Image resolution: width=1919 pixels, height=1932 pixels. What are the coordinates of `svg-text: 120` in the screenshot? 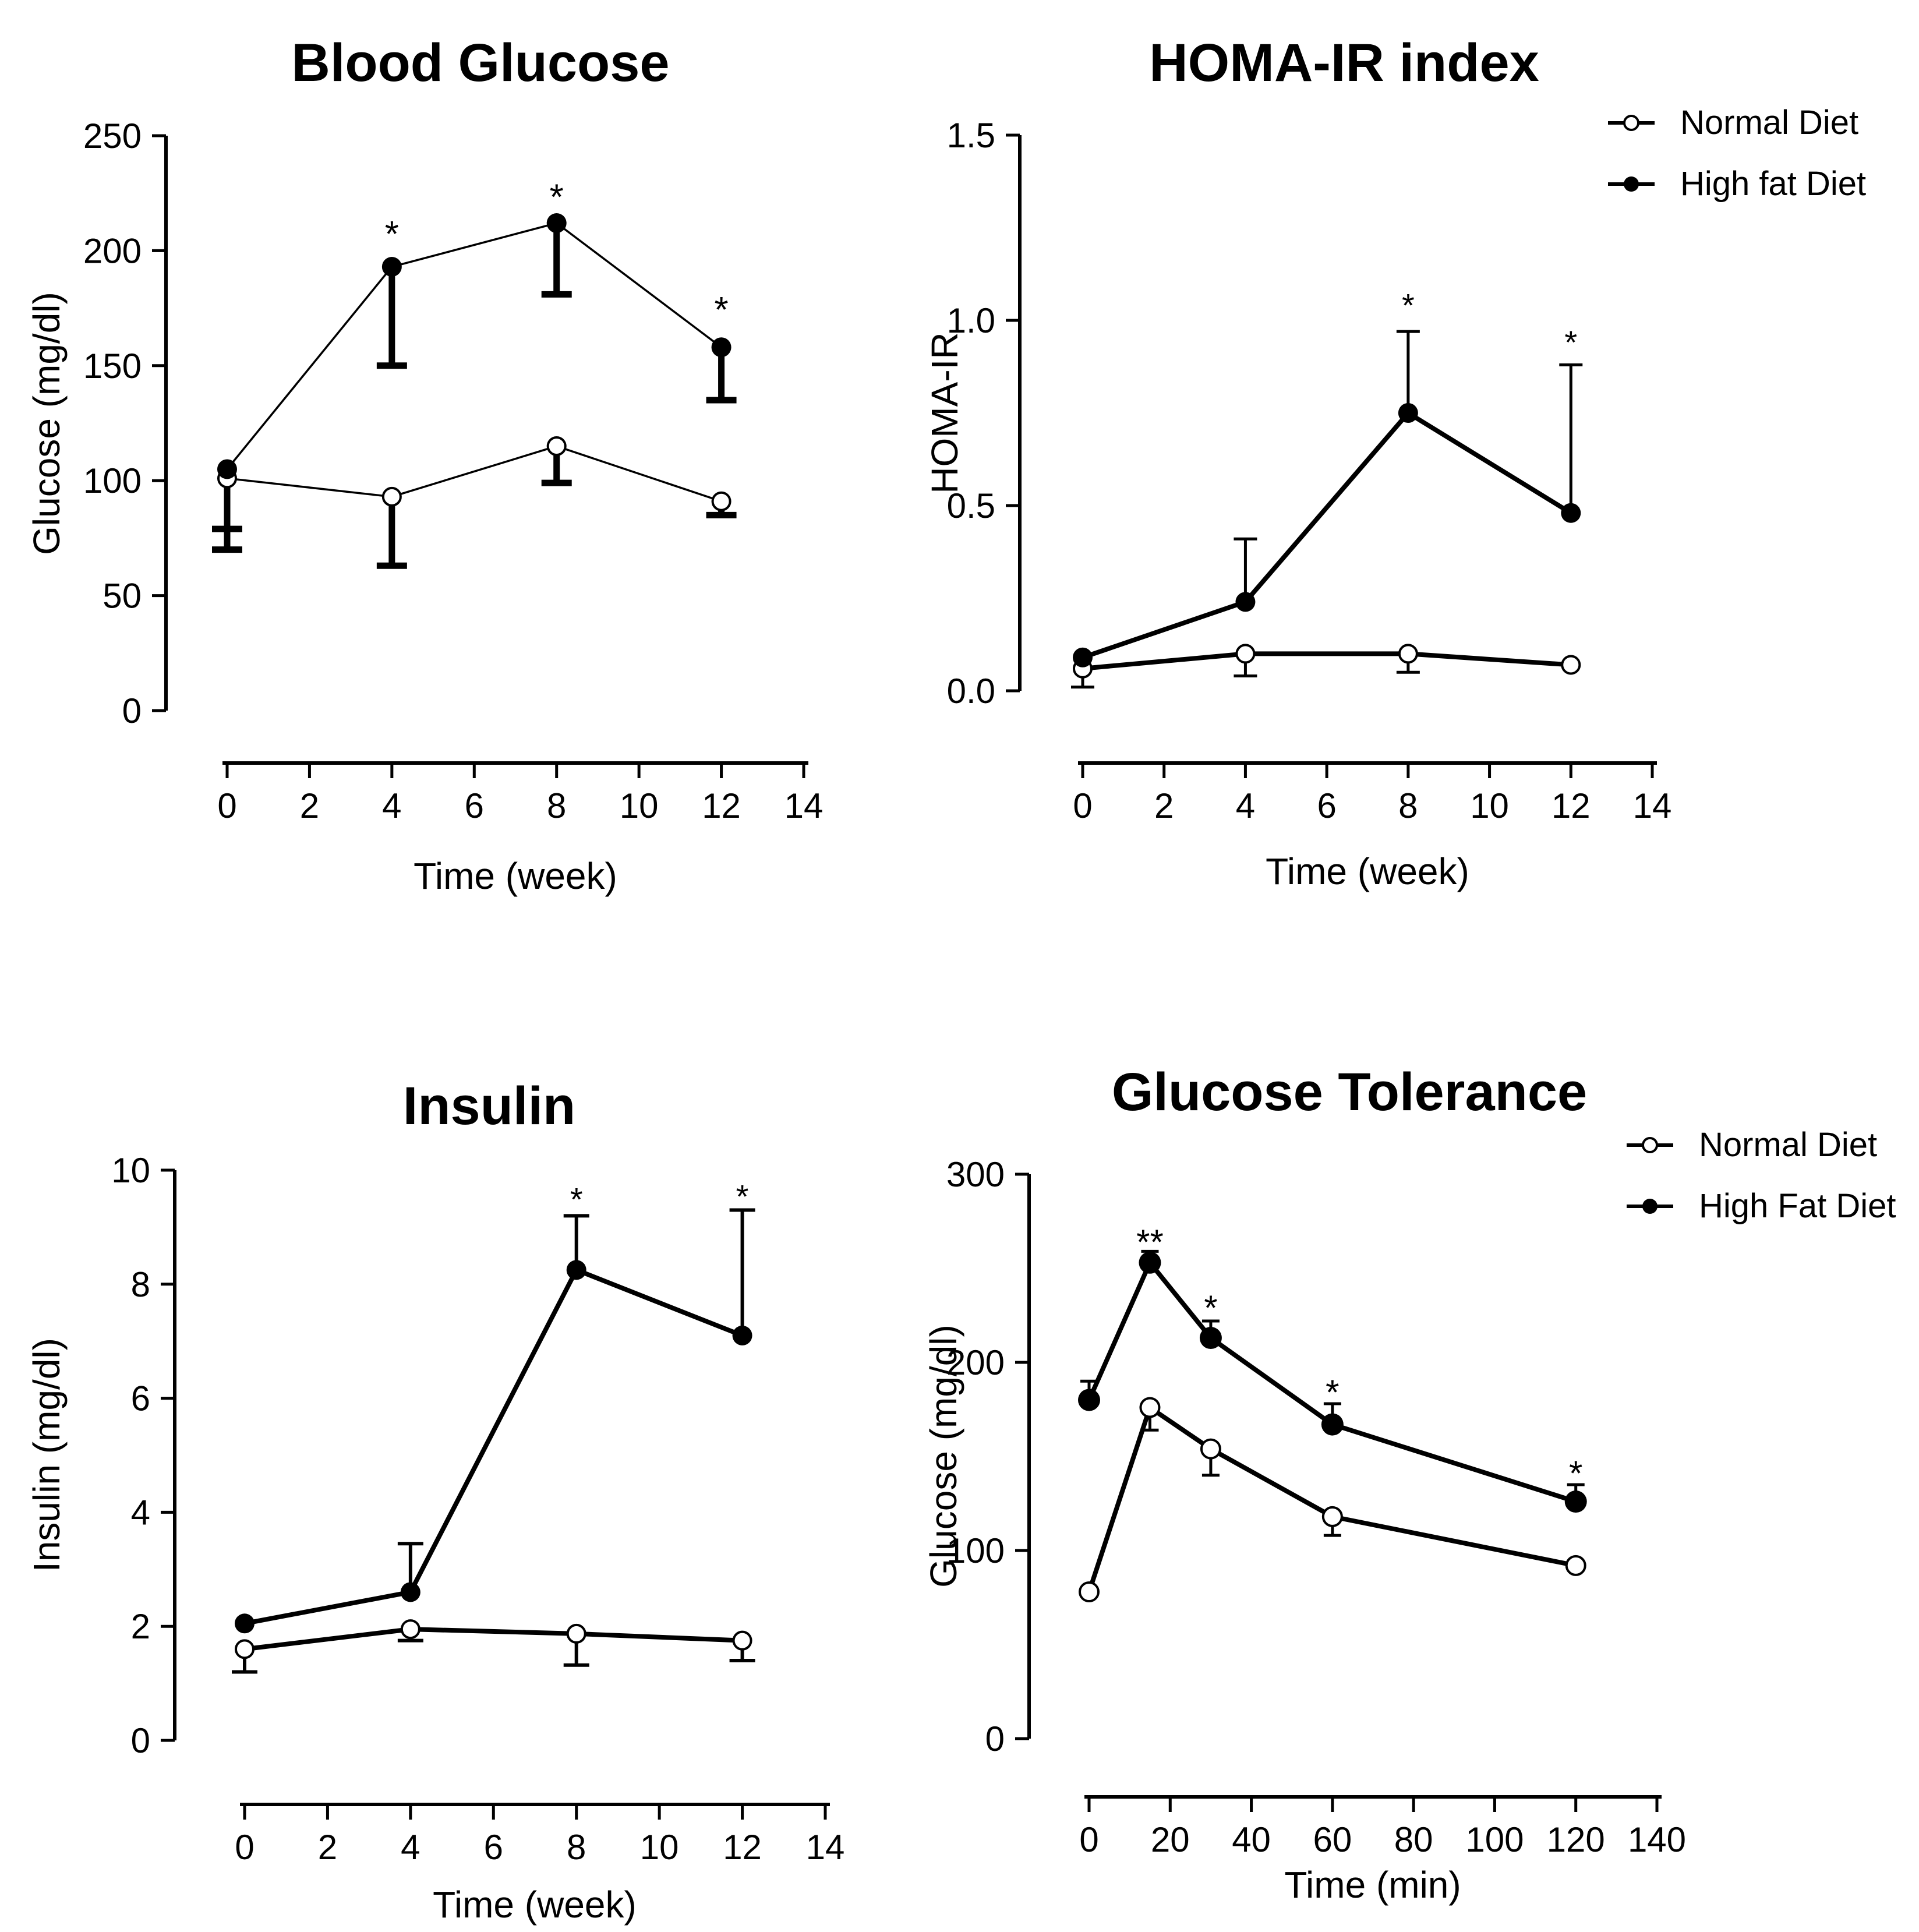 It's located at (1576, 1839).